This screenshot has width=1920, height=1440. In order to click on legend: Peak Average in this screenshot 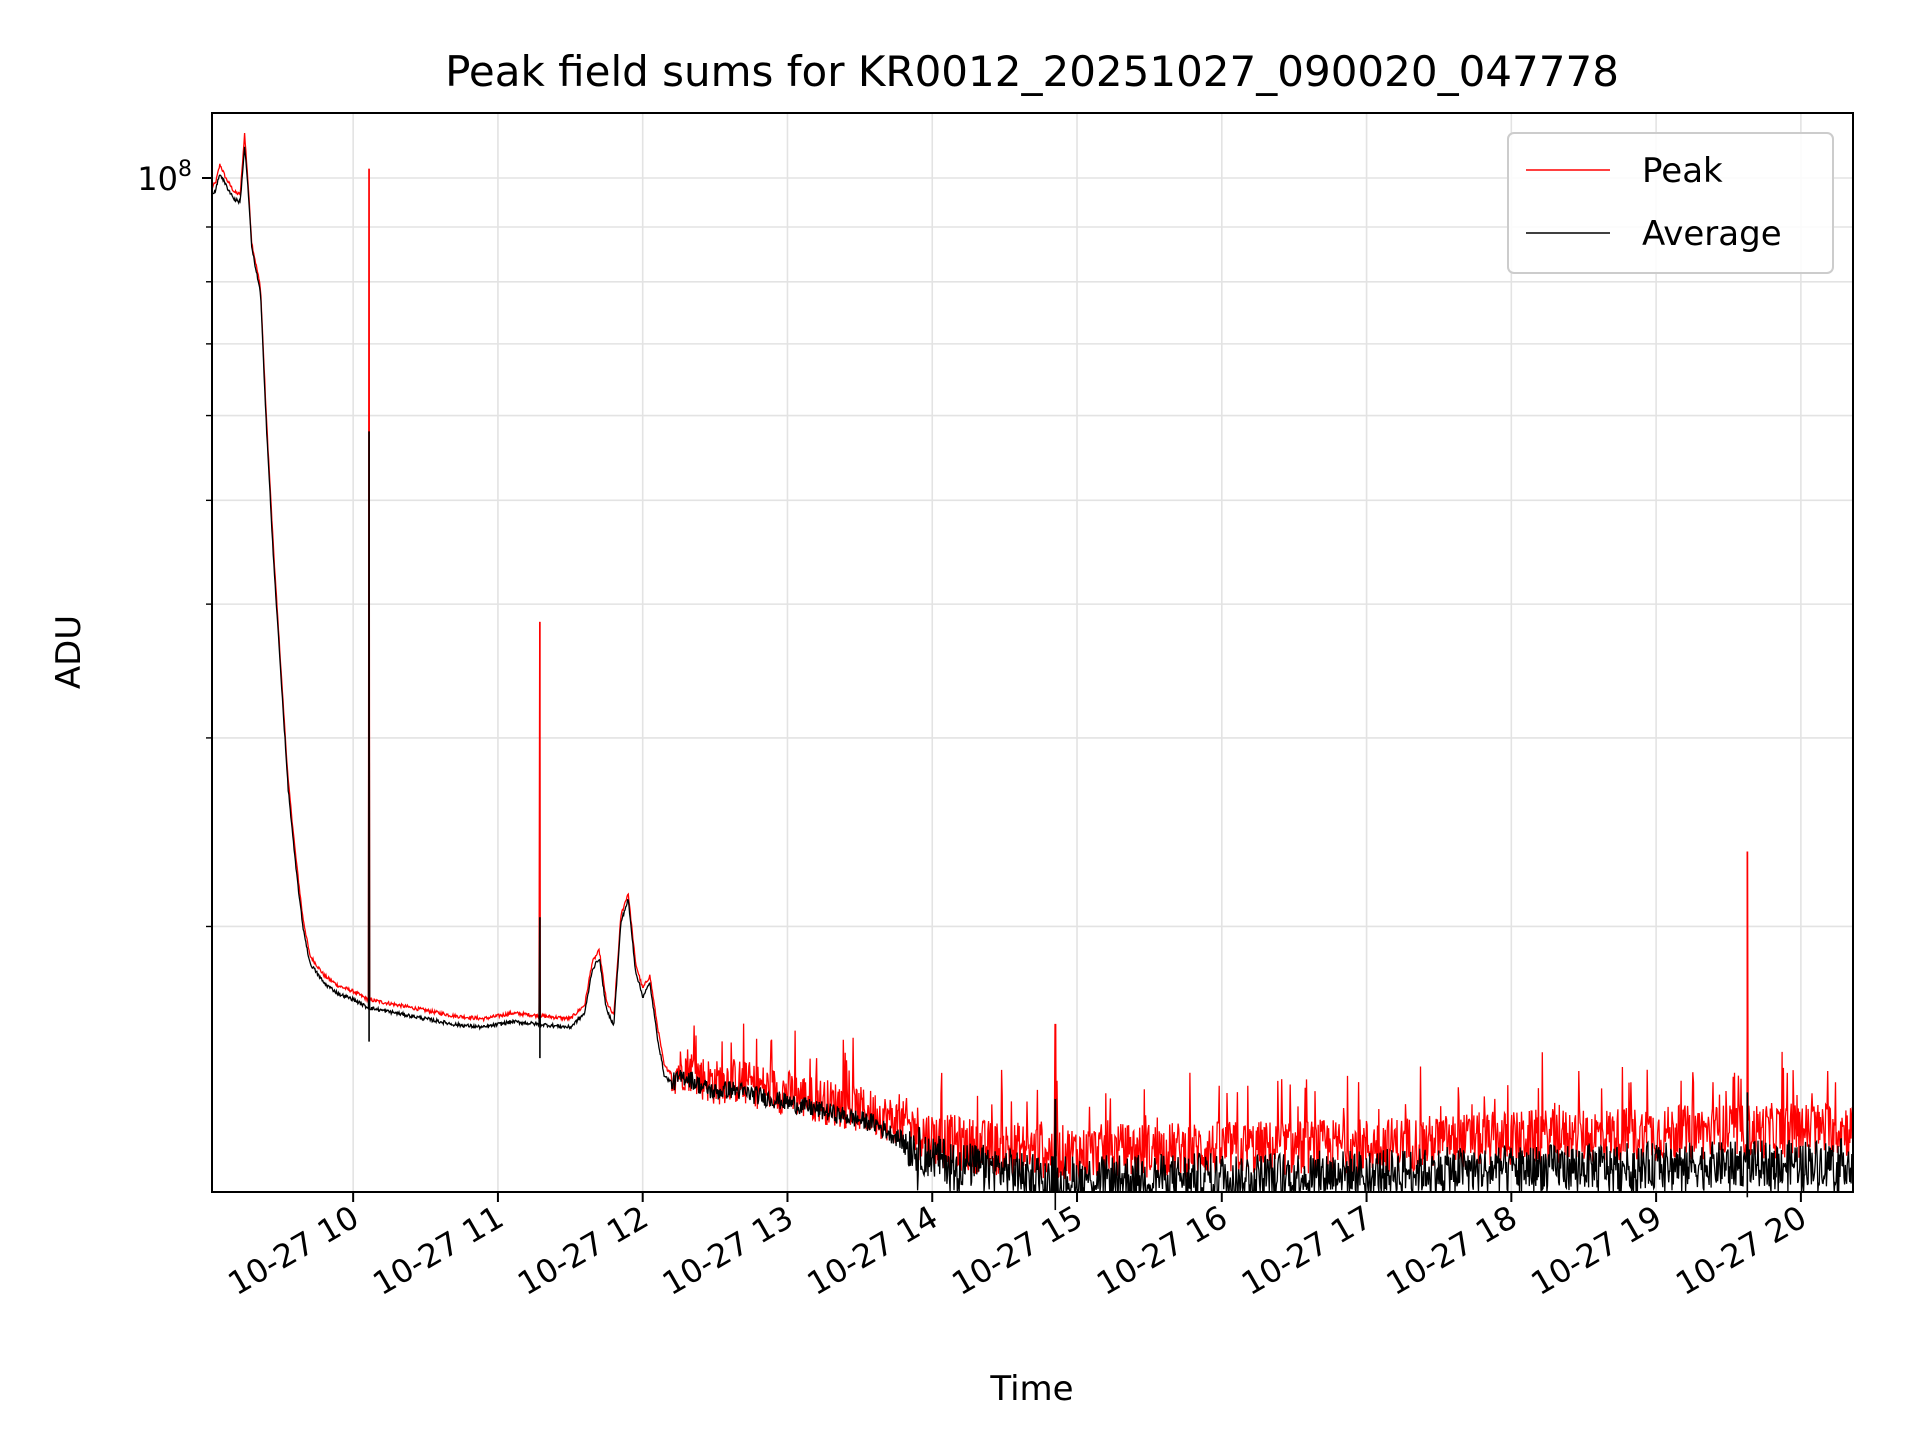, I will do `click(1670, 203)`.